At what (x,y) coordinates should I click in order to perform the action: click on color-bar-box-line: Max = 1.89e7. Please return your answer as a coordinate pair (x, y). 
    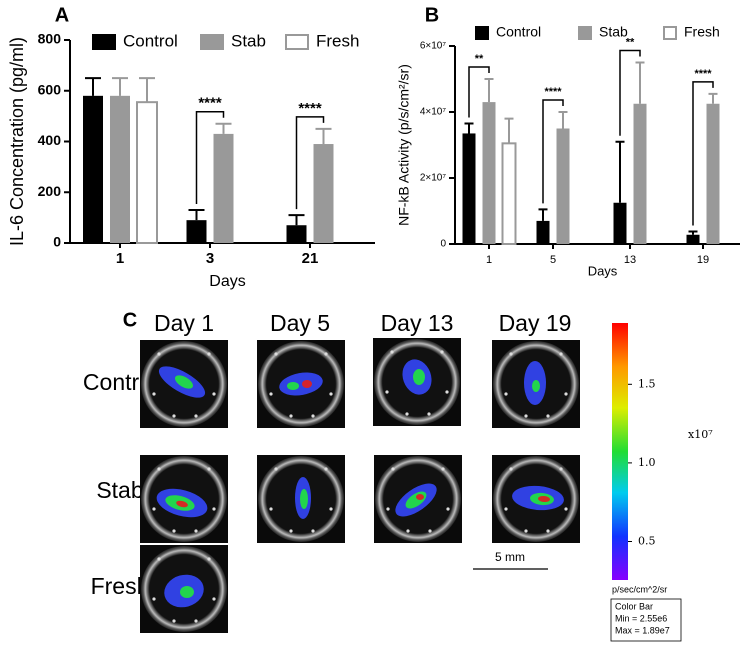
    Looking at the image, I should click on (642, 630).